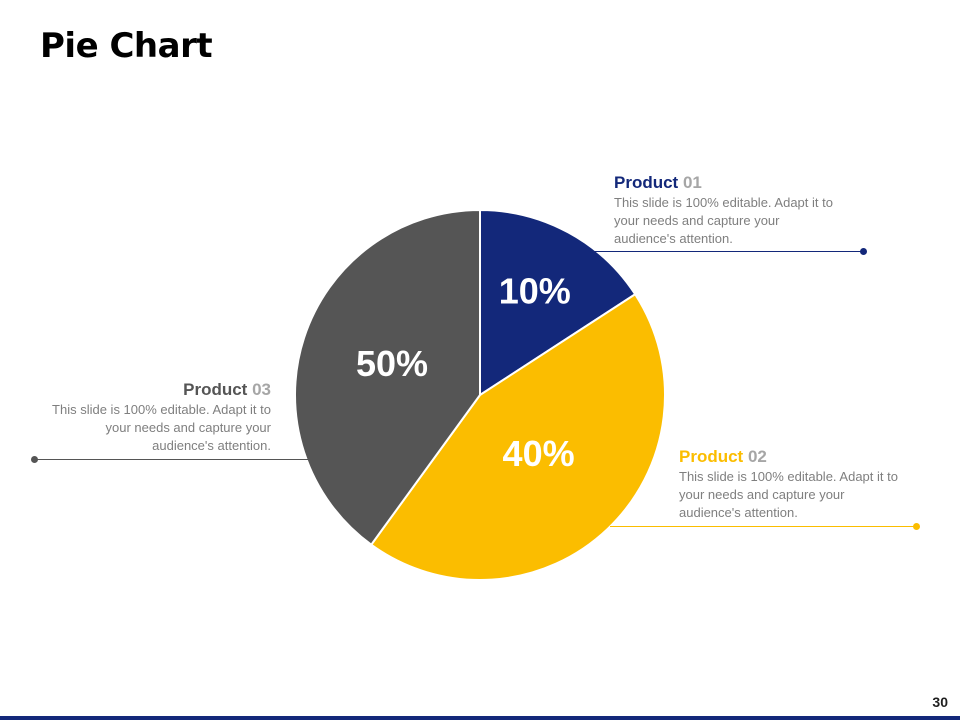 Image resolution: width=960 pixels, height=720 pixels. I want to click on product-03-connector, so click(172, 459).